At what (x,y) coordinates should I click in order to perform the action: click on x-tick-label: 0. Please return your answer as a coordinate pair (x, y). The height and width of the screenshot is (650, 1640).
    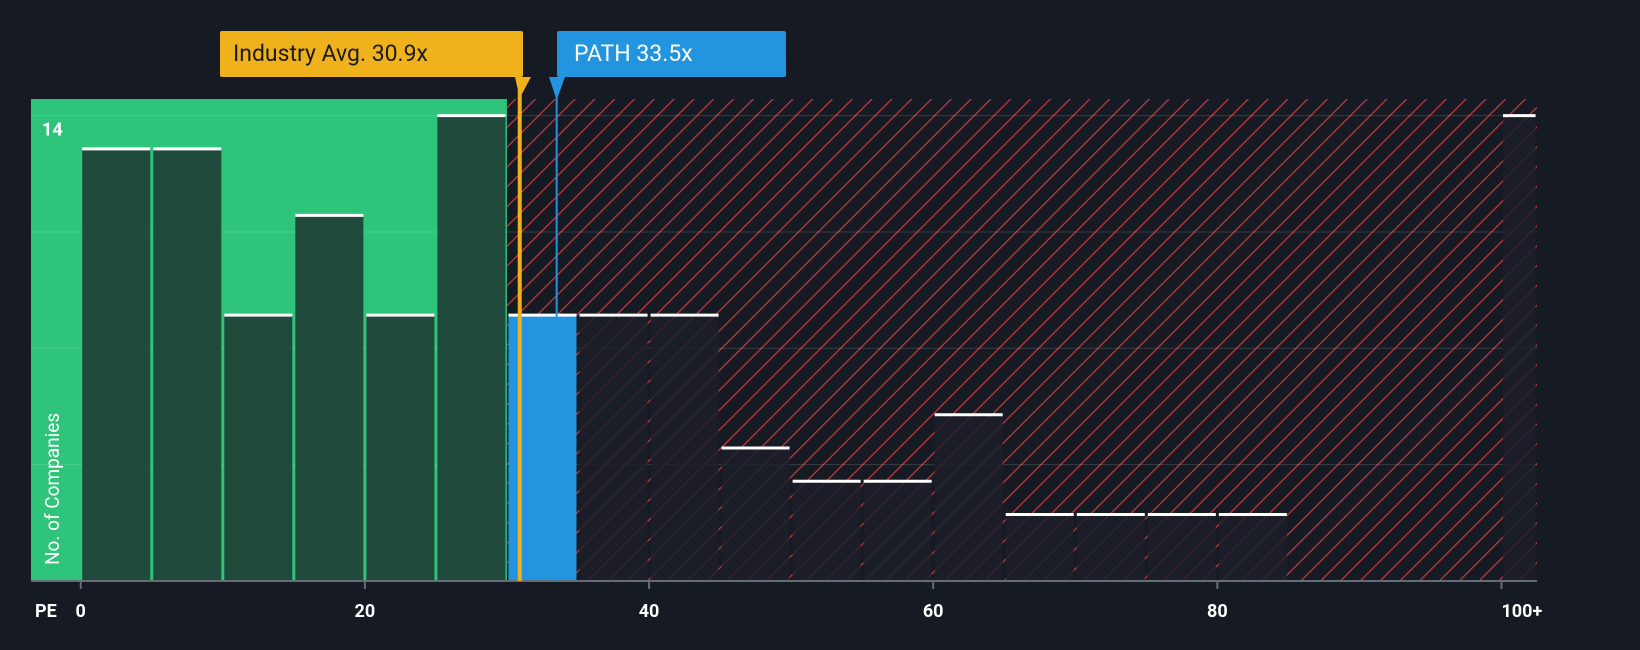
    Looking at the image, I should click on (81, 611).